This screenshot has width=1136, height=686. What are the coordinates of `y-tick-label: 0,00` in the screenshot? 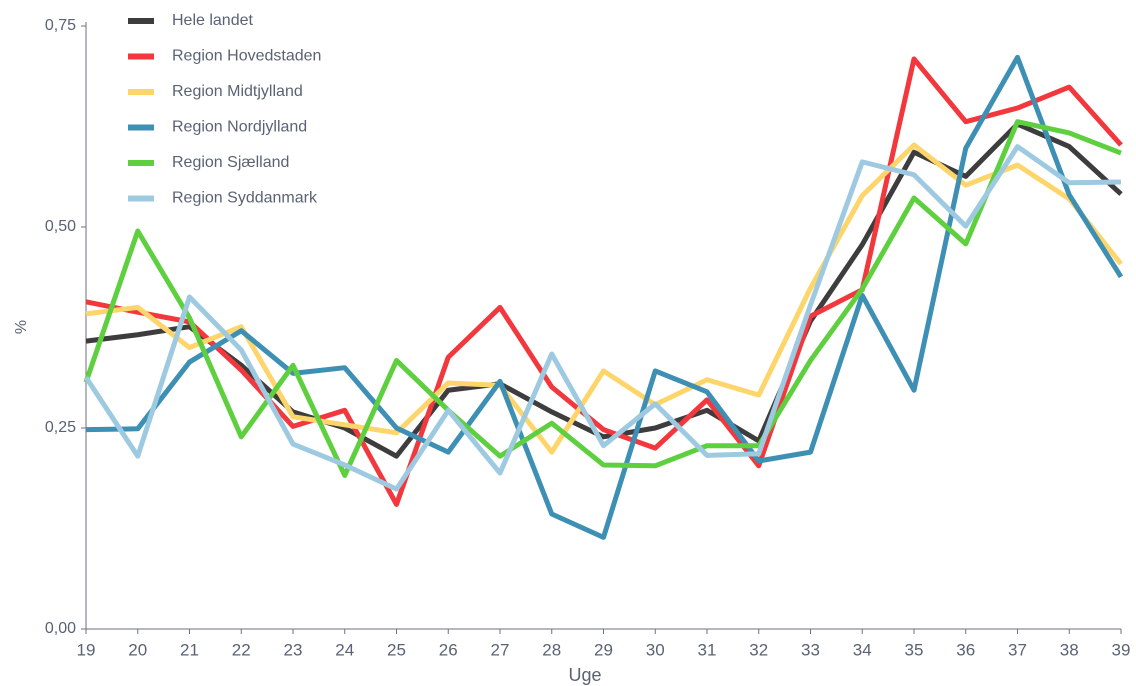 It's located at (60, 628).